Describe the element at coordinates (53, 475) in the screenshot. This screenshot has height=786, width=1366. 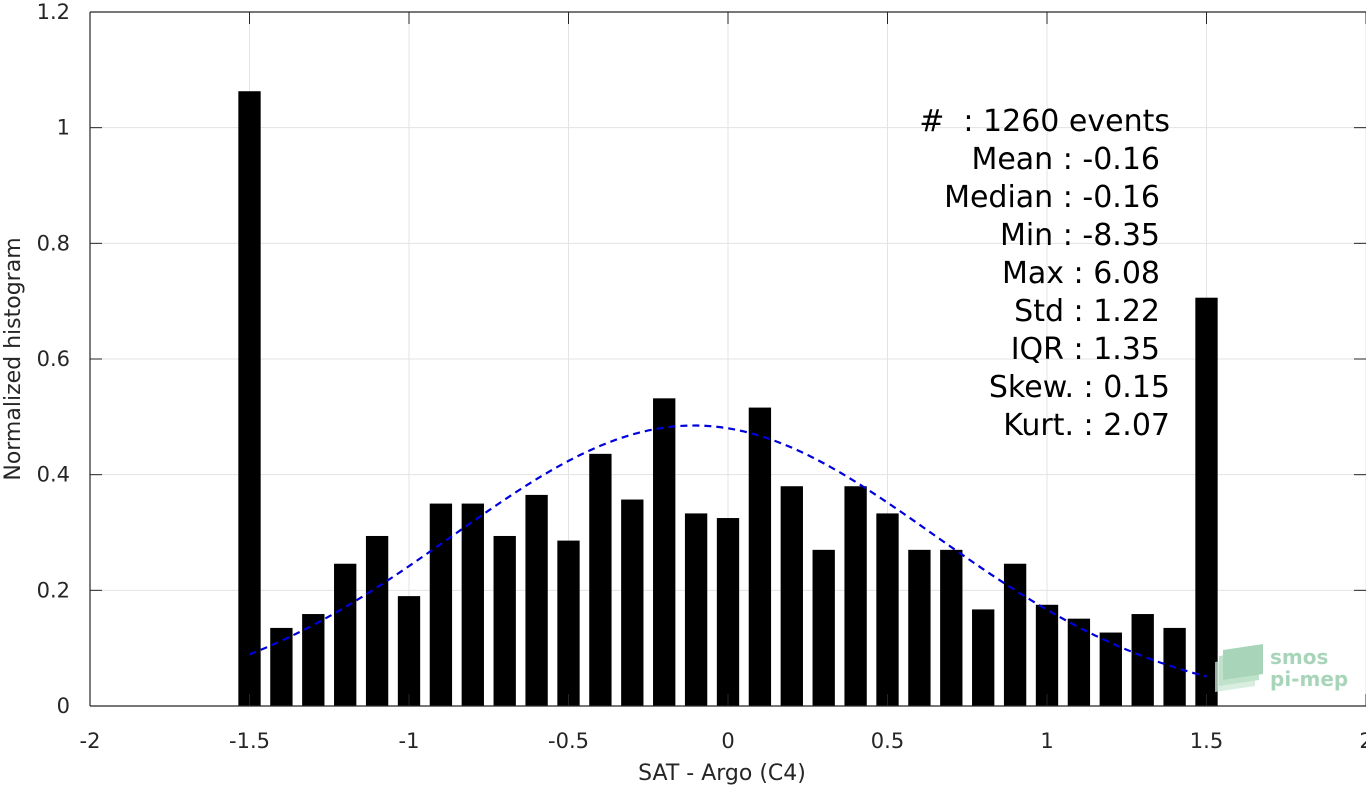
I see `y-tick-label: 0.4` at that location.